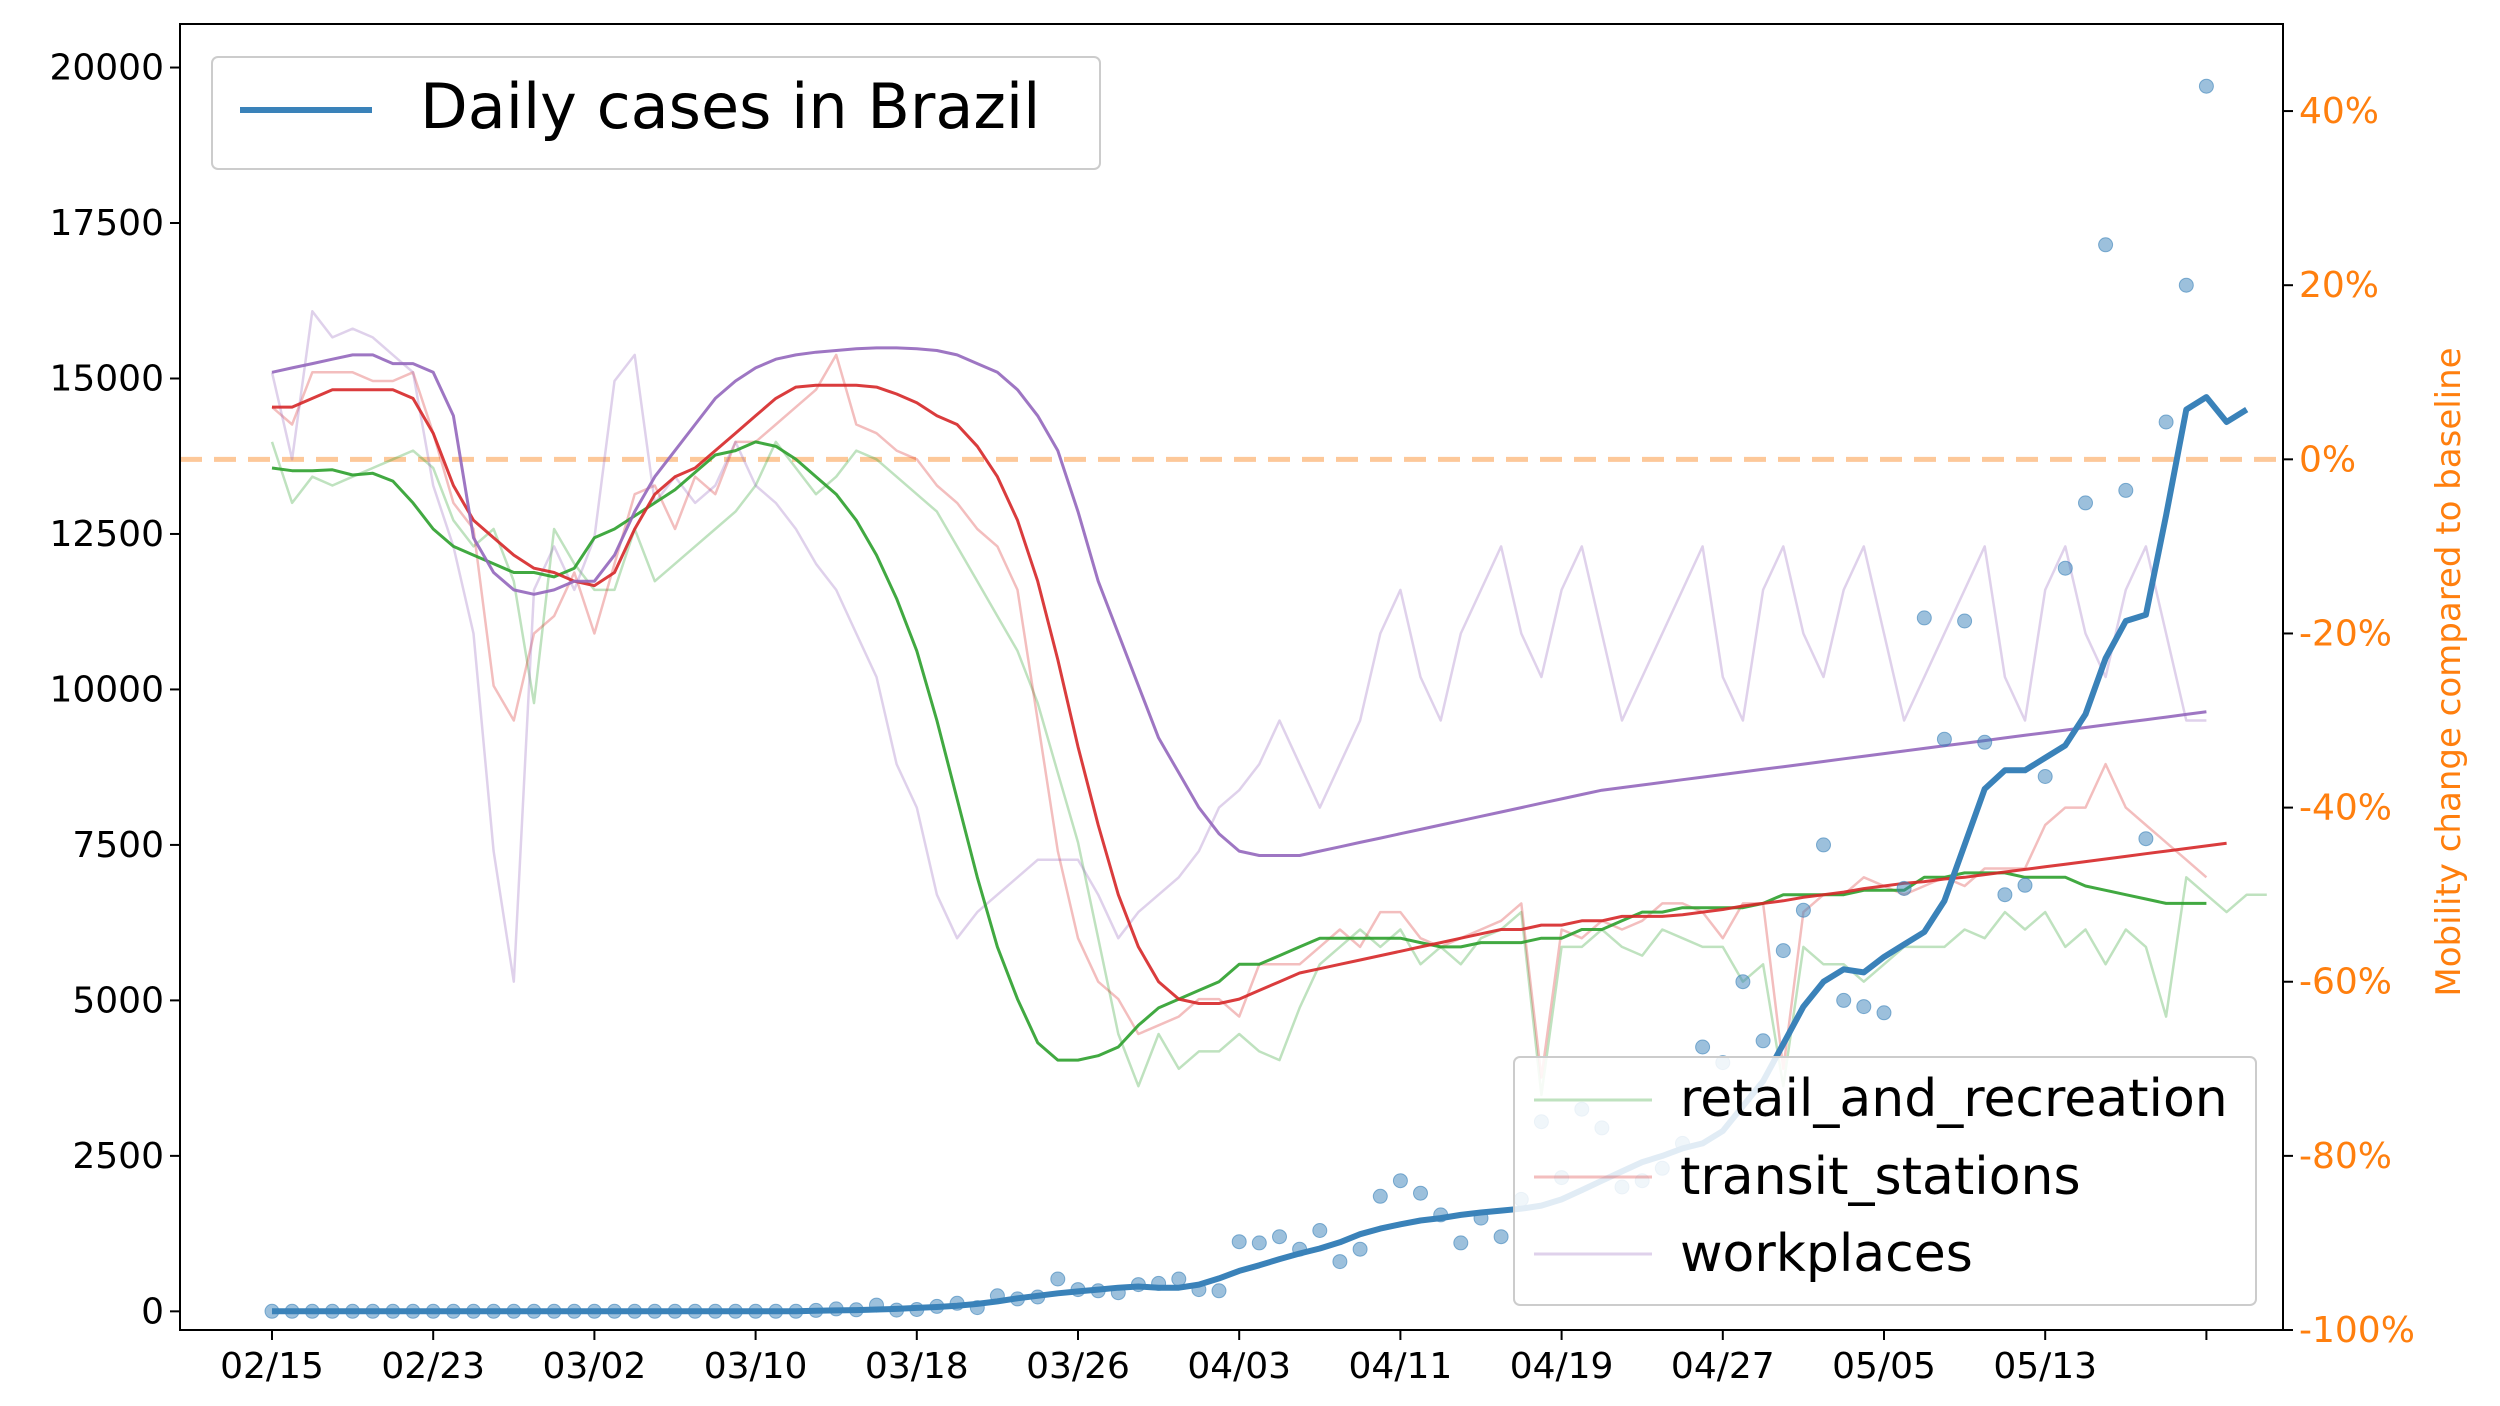 The height and width of the screenshot is (1406, 2500). Describe the element at coordinates (2449, 671) in the screenshot. I see `right-axis-label: Mobility change compared to baseline` at that location.